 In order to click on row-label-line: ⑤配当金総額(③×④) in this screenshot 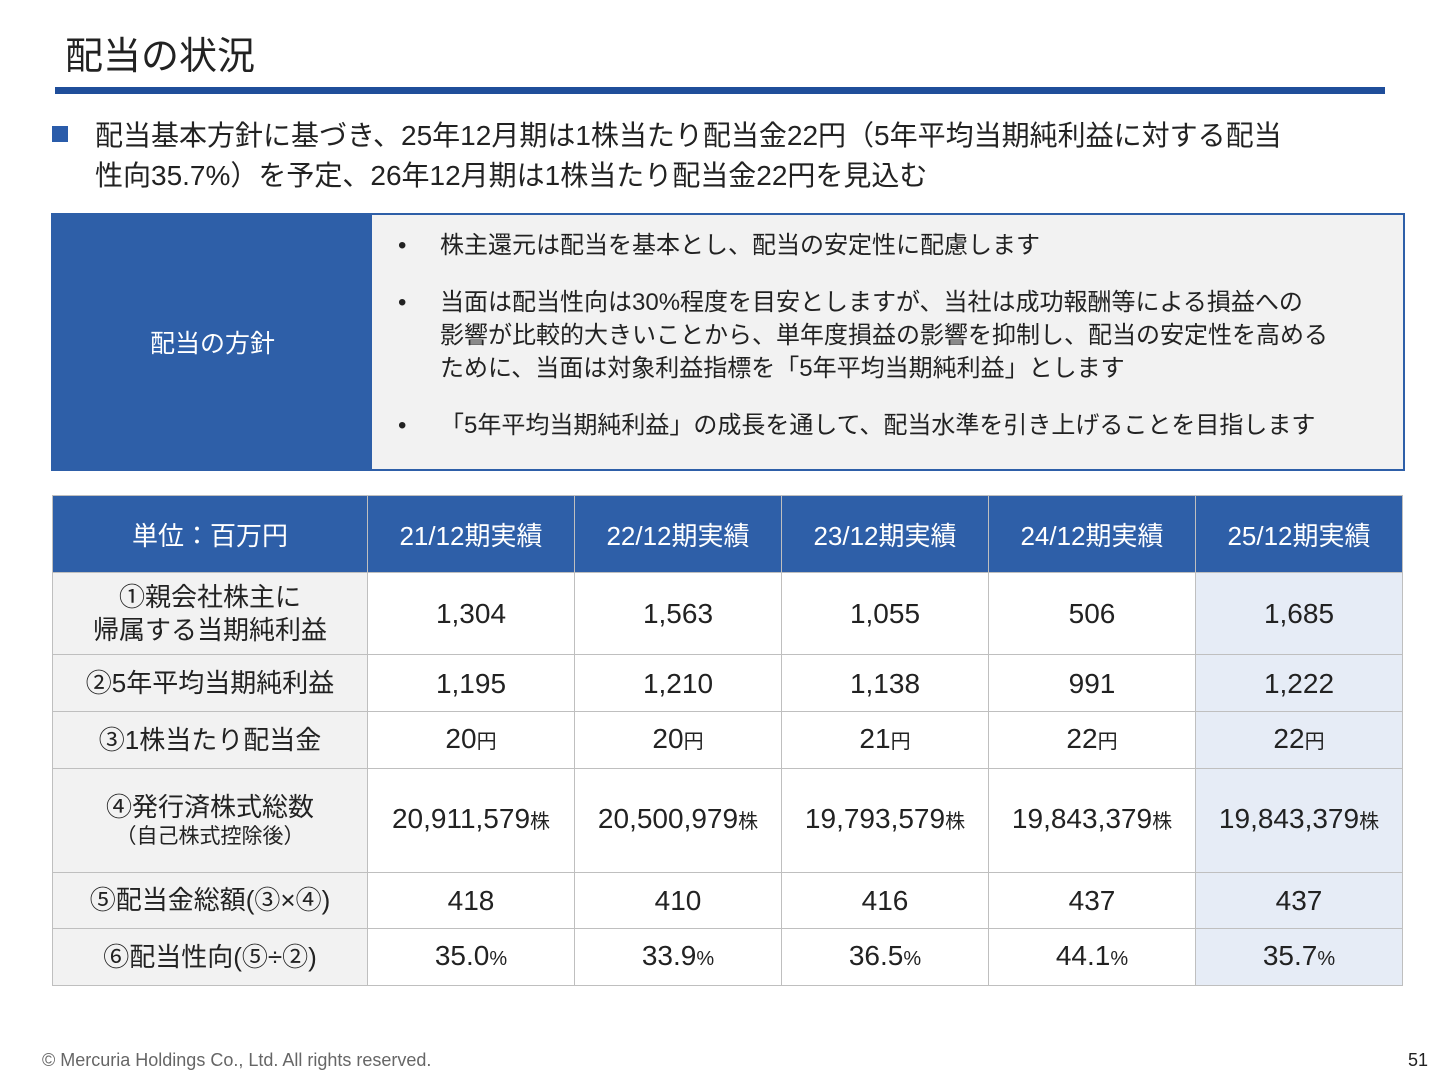, I will do `click(210, 900)`.